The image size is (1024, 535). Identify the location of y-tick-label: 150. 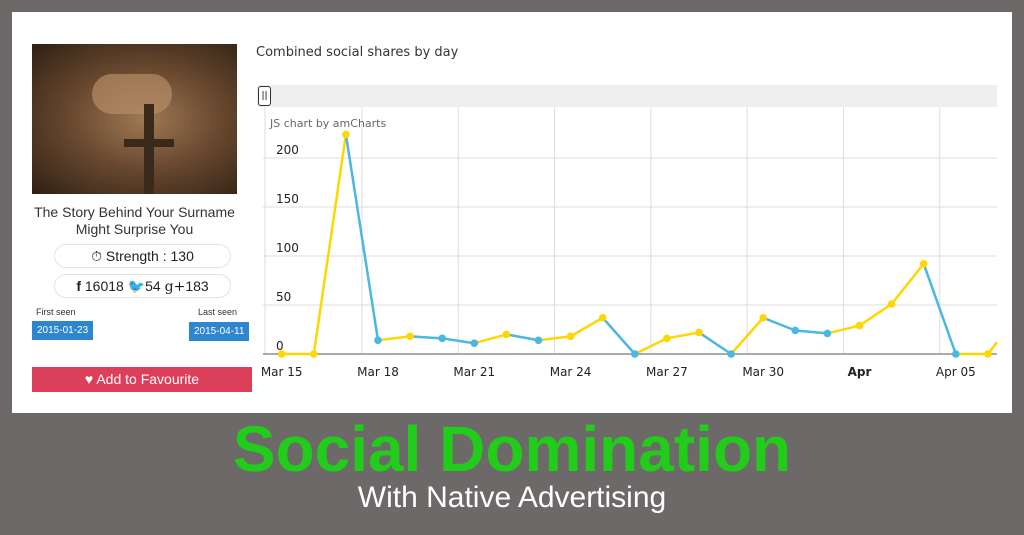
(287, 199).